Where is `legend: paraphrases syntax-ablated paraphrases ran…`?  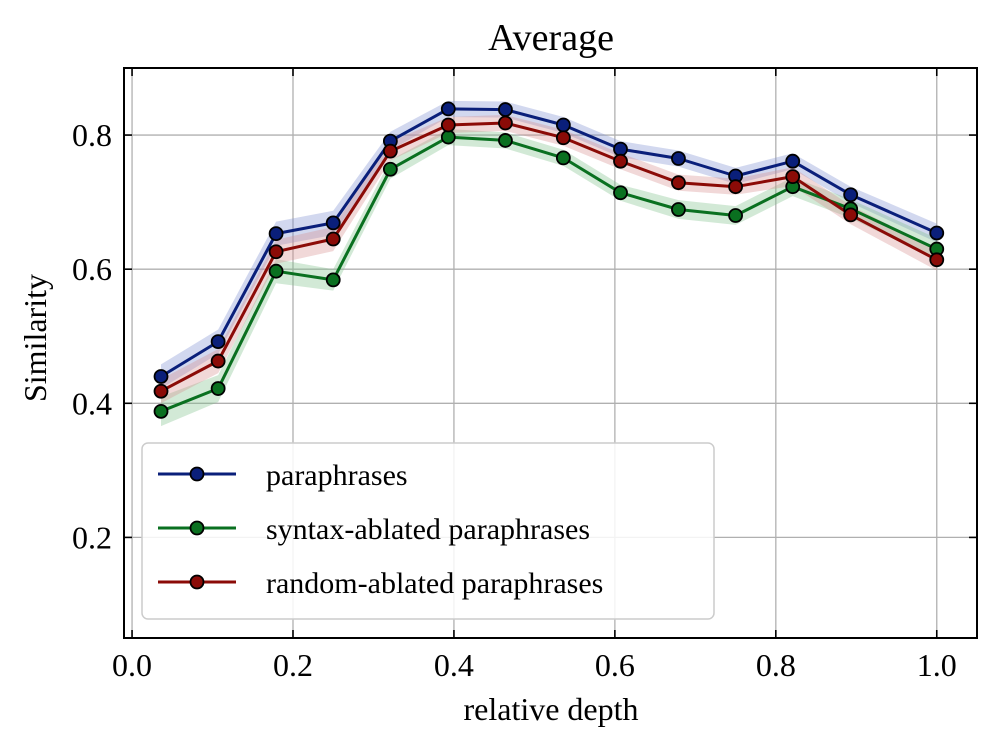 legend: paraphrases syntax-ablated paraphrases ran… is located at coordinates (428, 531).